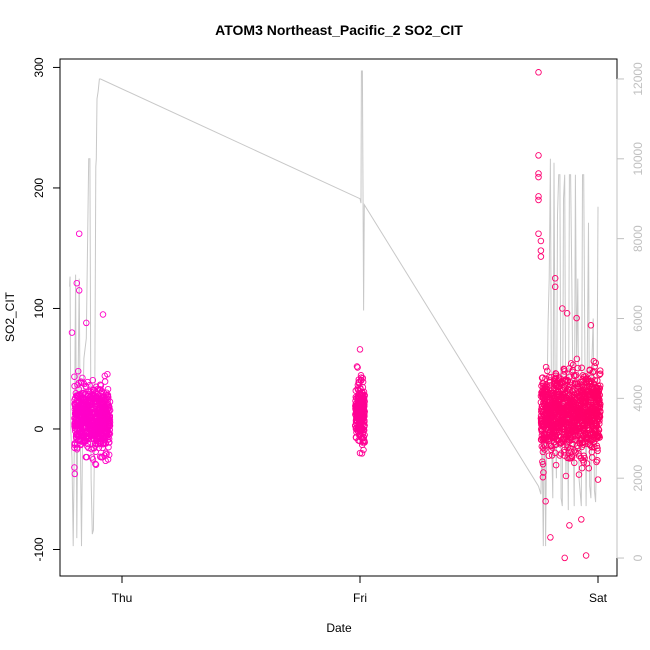  I want to click on right-y-axis: 0 2000 4000 6000 8000 10000 12000, so click(630, 311).